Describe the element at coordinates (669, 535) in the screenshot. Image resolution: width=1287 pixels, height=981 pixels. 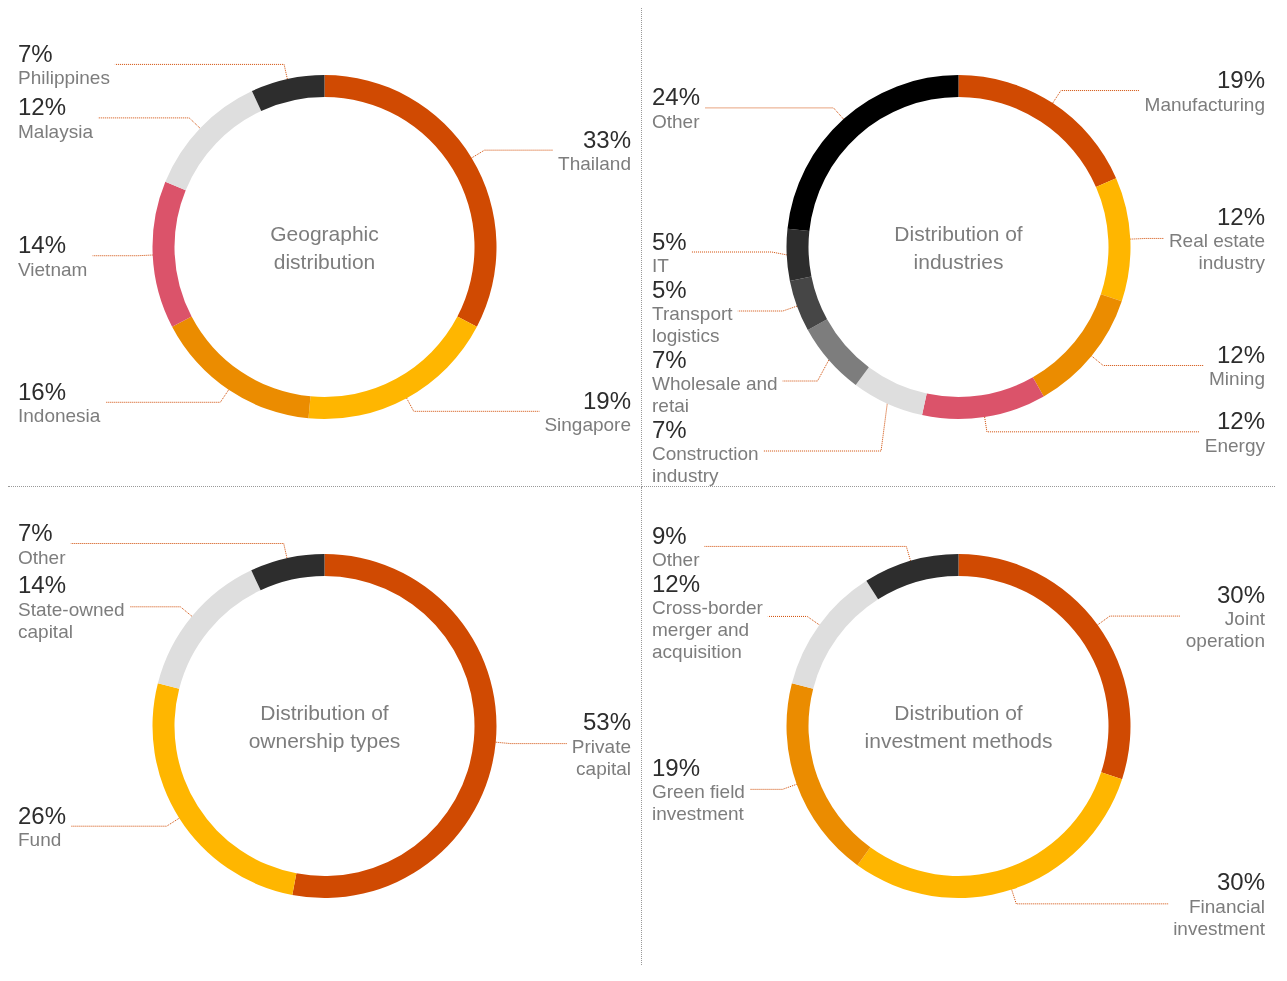
I see `data-label: 9%` at that location.